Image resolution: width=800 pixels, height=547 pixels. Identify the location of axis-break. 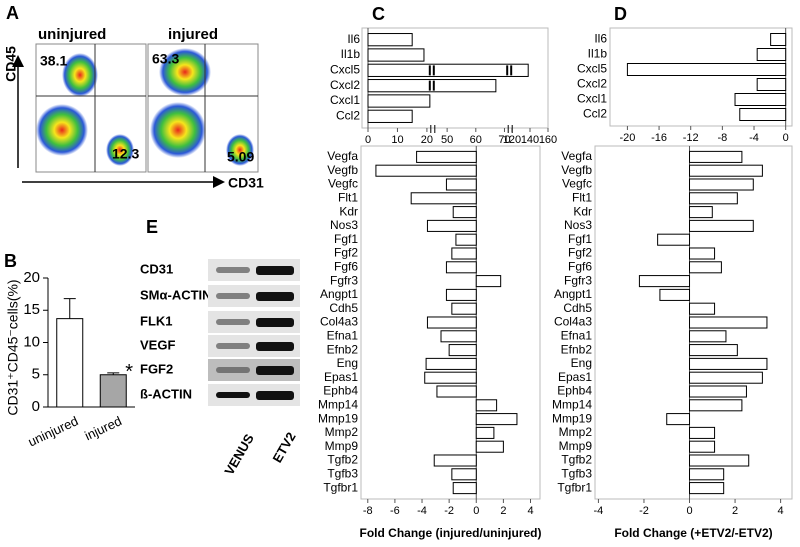
(510, 129).